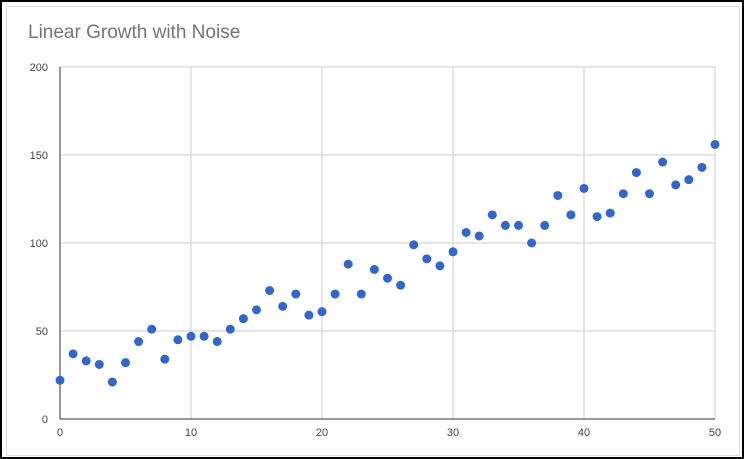 This screenshot has width=744, height=459. Describe the element at coordinates (191, 433) in the screenshot. I see `x-tick-label: 10` at that location.